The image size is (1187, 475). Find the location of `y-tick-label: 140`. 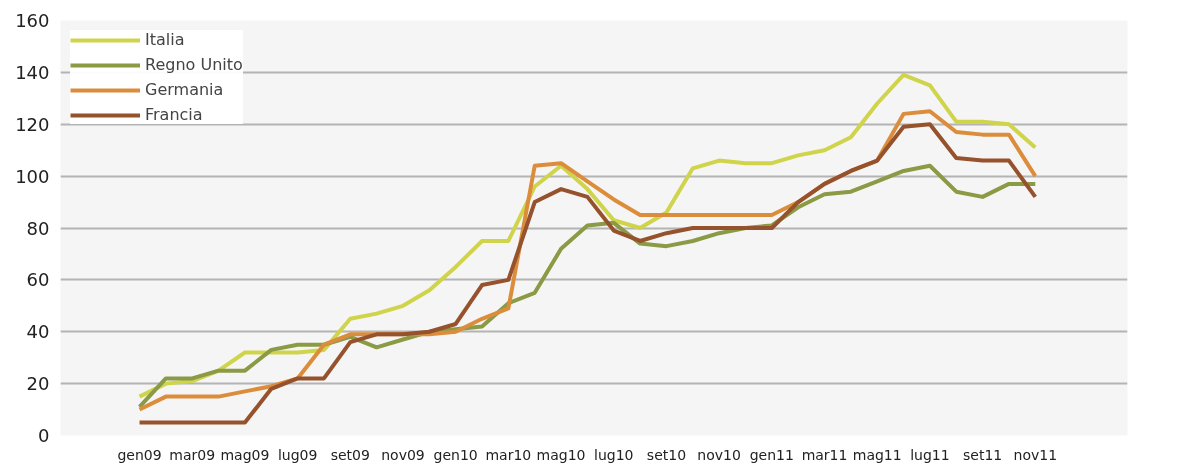

y-tick-label: 140 is located at coordinates (32, 72).